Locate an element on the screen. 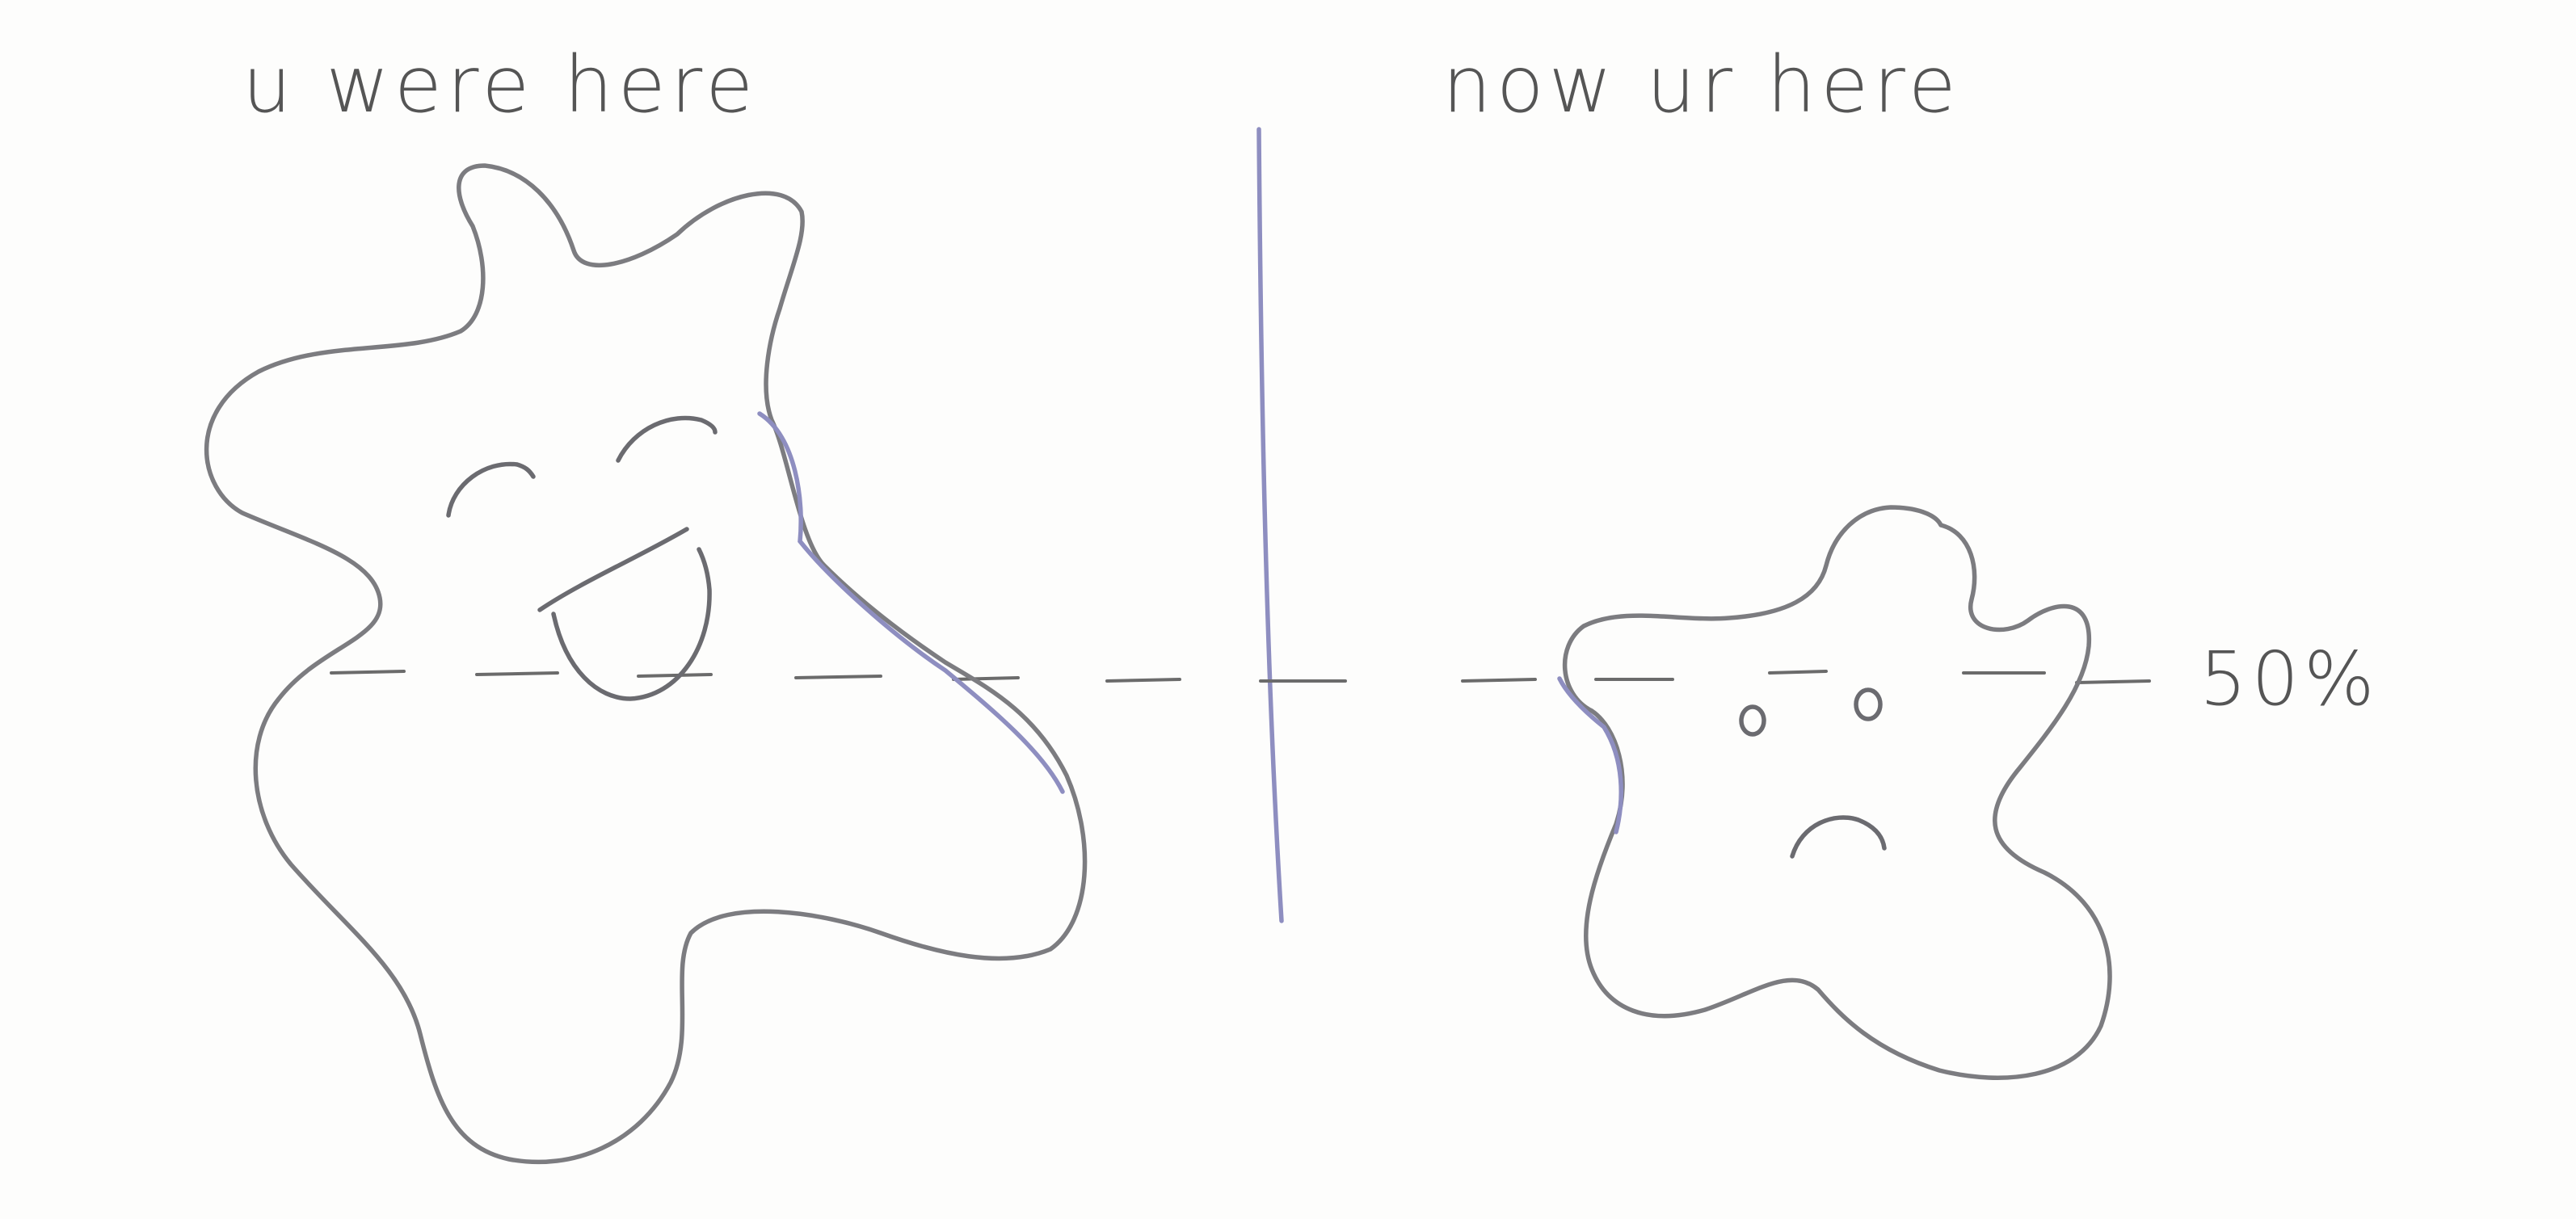  happy-mouth-line is located at coordinates (613, 569).